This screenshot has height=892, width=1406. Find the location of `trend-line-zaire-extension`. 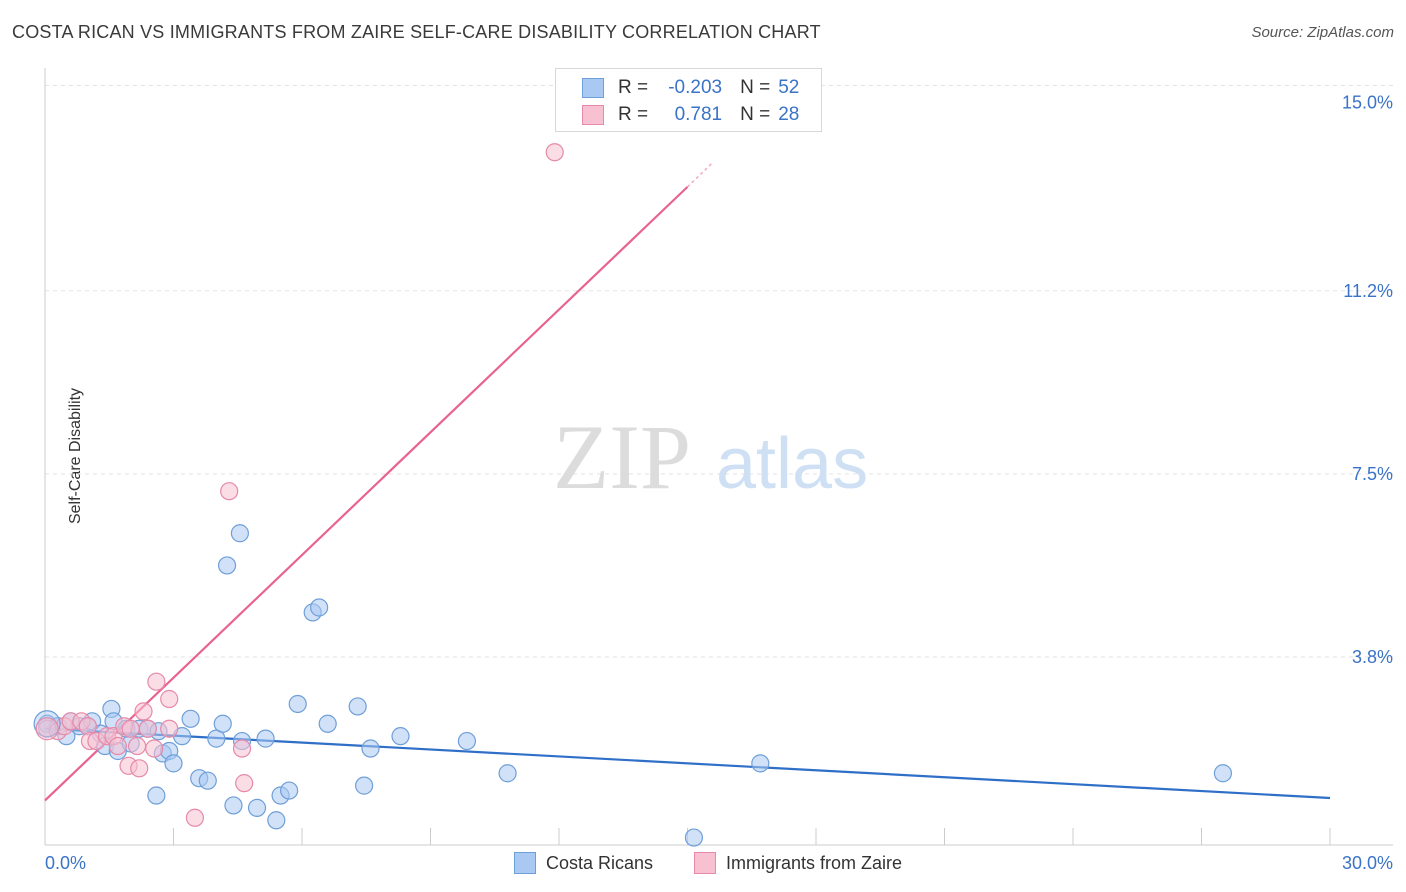

trend-line-zaire-extension is located at coordinates (700, 174).